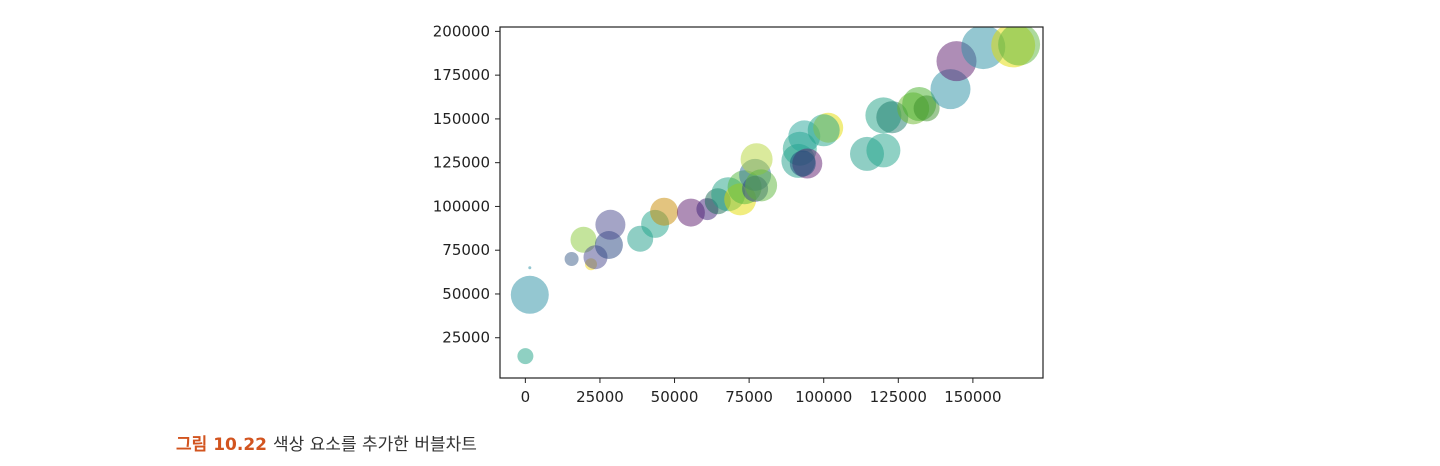 The width and height of the screenshot is (1440, 466). Describe the element at coordinates (461, 163) in the screenshot. I see `y-tick-label: 125000` at that location.